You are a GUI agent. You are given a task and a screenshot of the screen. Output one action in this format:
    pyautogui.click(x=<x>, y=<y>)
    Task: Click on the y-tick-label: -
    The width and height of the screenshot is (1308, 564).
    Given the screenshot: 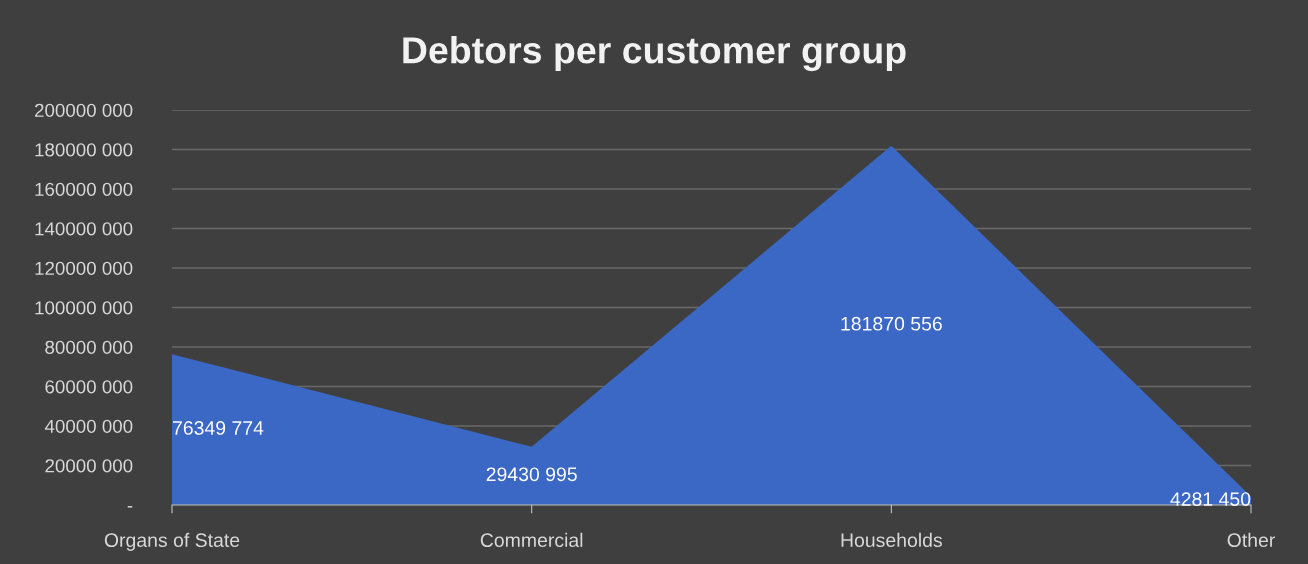 What is the action you would take?
    pyautogui.click(x=130, y=507)
    